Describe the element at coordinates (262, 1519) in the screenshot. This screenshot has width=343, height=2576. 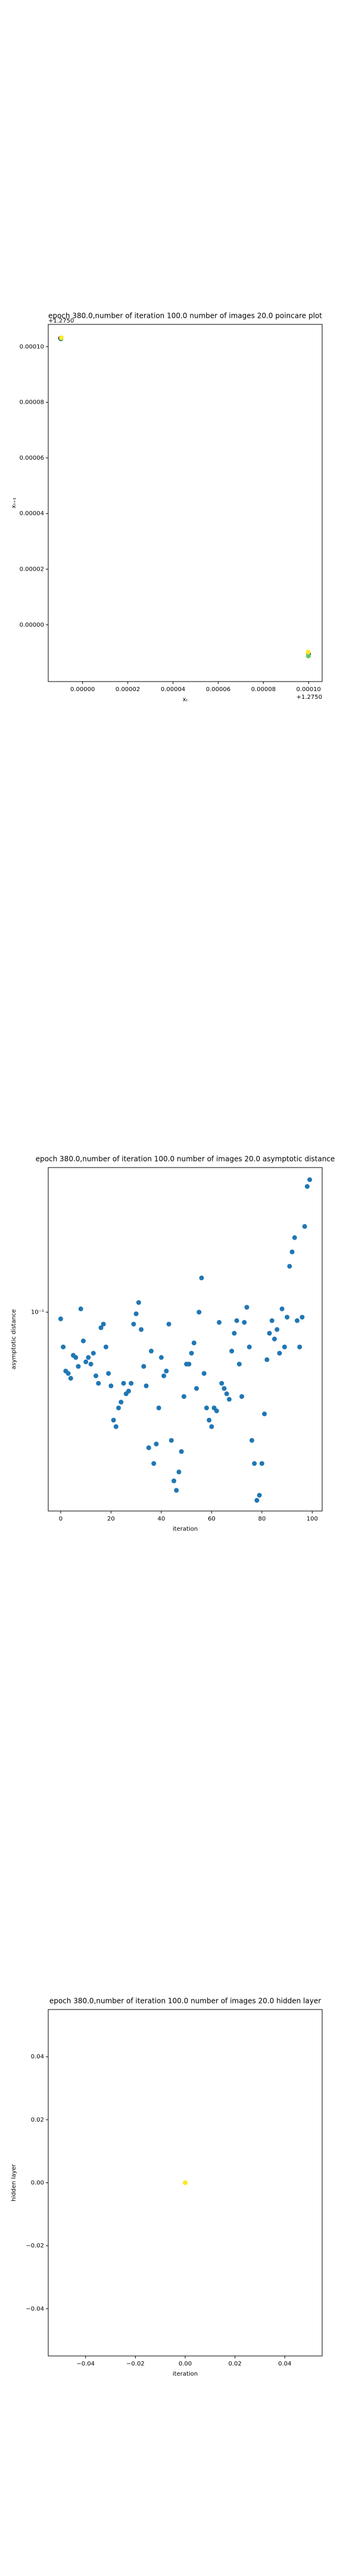
I see `x-tick-label: 80` at that location.